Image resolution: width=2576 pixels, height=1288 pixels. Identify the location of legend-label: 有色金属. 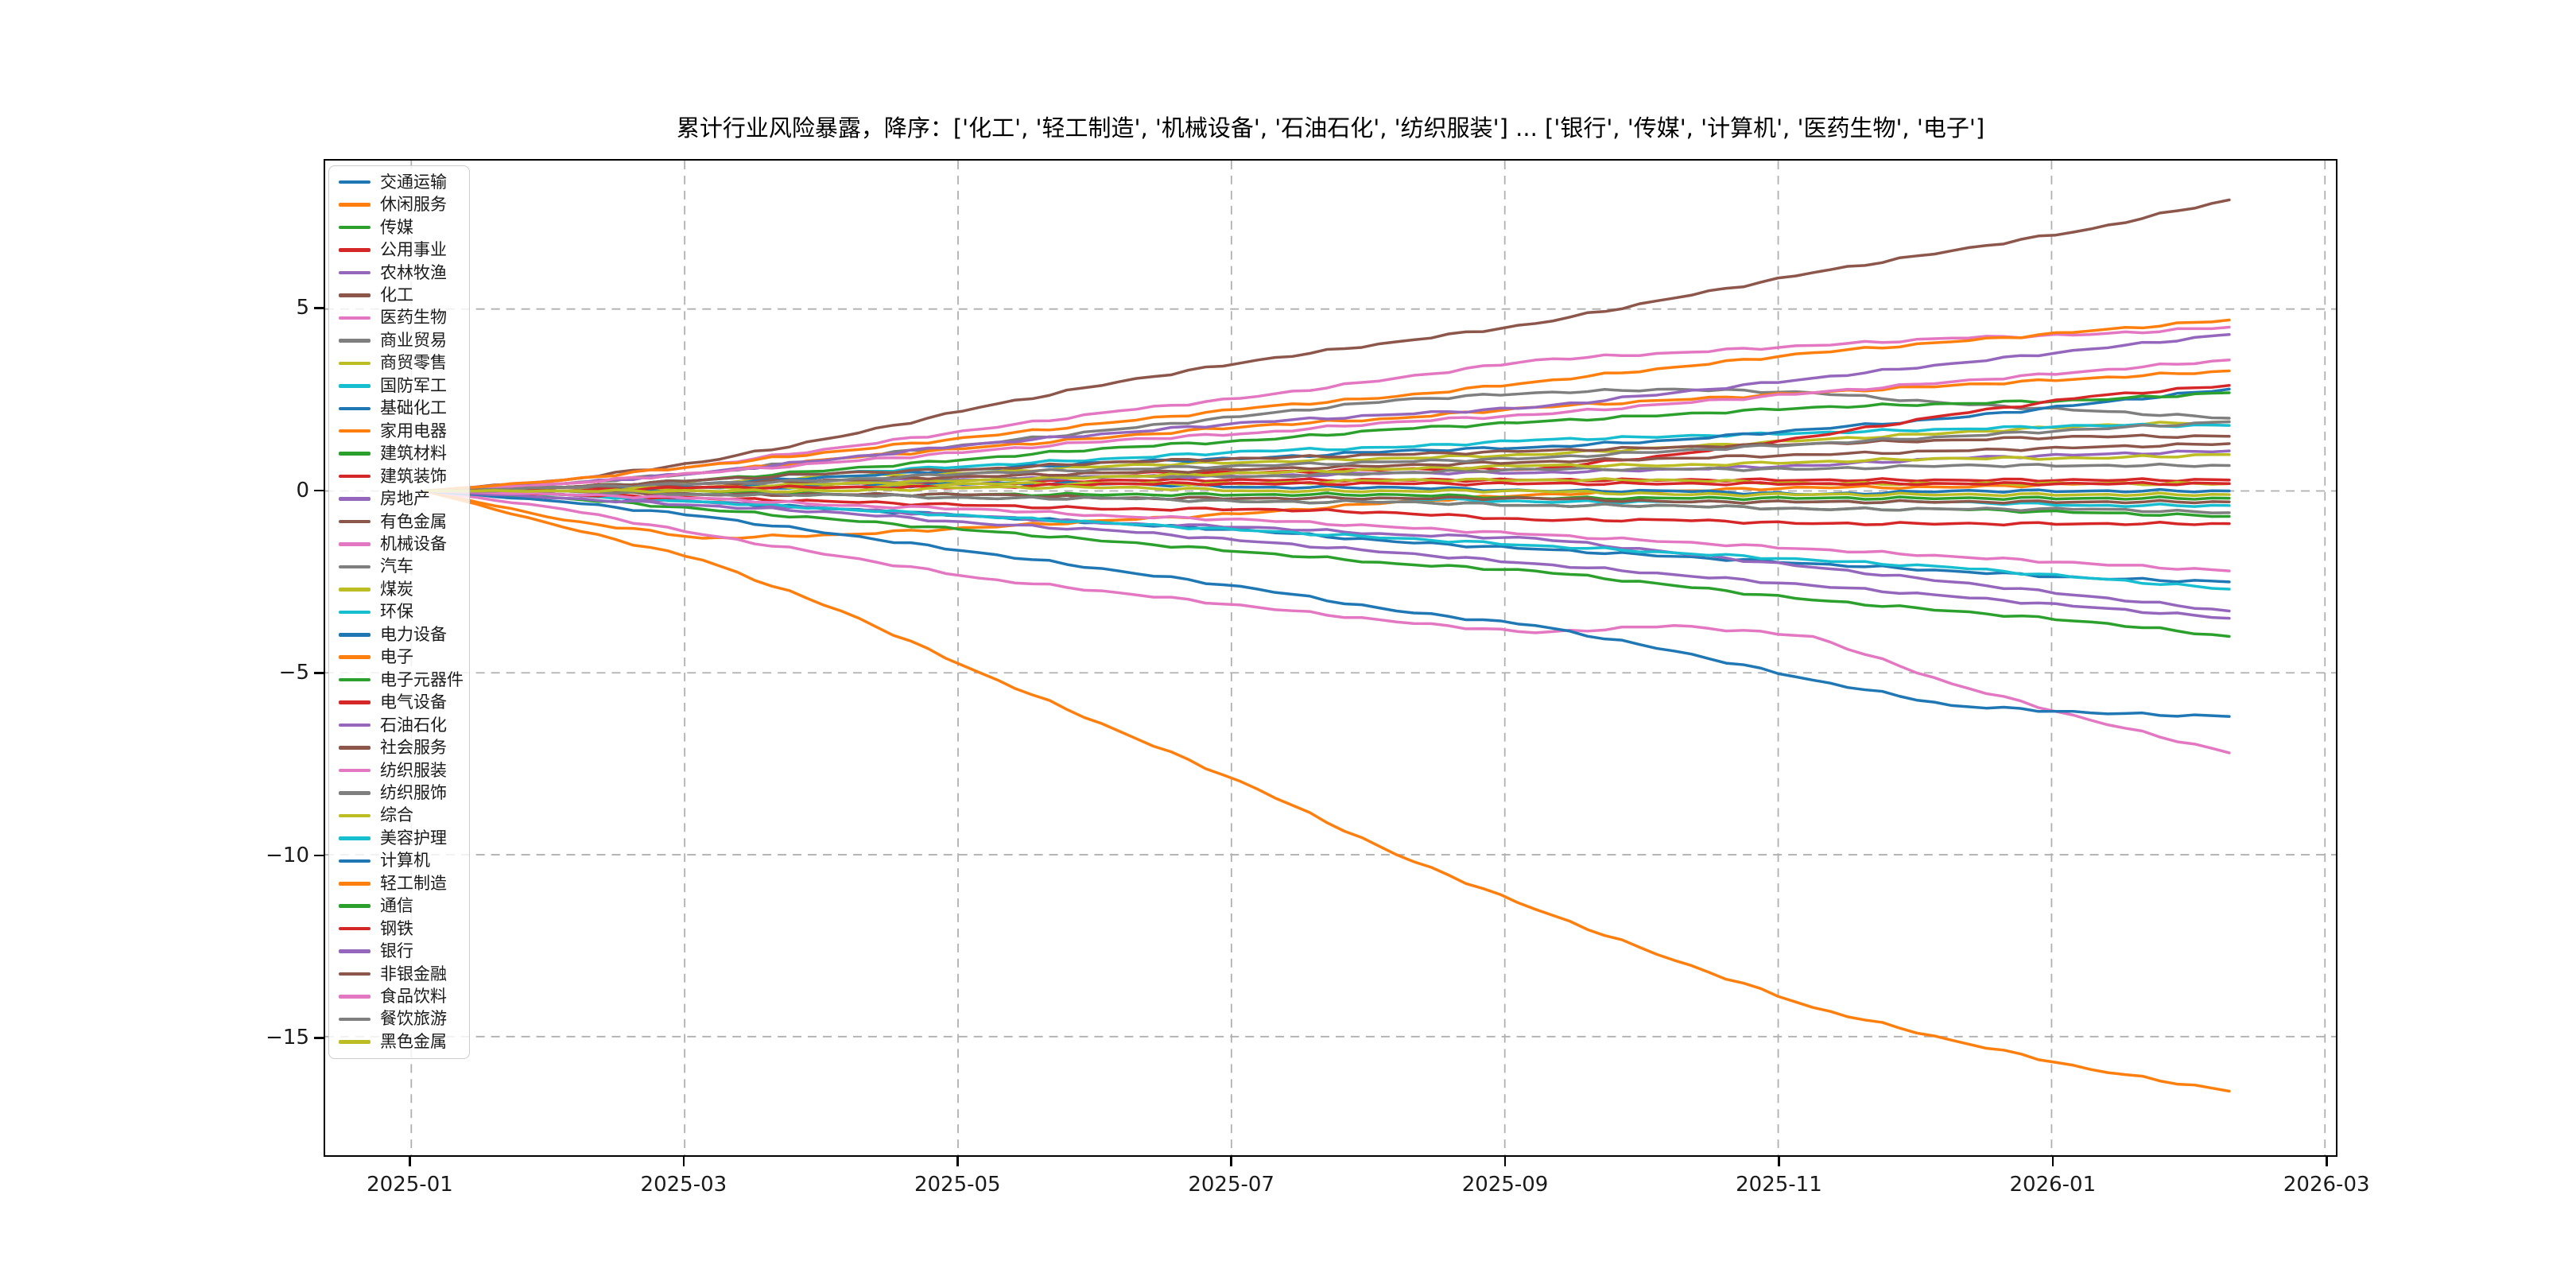
(414, 521).